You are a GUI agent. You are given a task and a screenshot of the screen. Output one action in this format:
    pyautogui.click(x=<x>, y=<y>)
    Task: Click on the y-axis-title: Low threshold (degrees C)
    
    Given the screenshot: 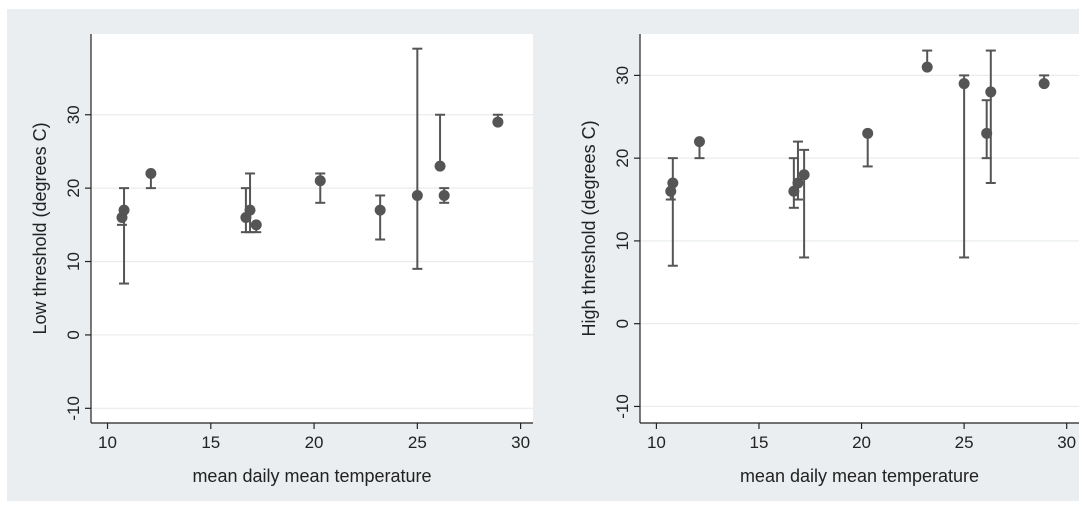 What is the action you would take?
    pyautogui.click(x=40, y=228)
    